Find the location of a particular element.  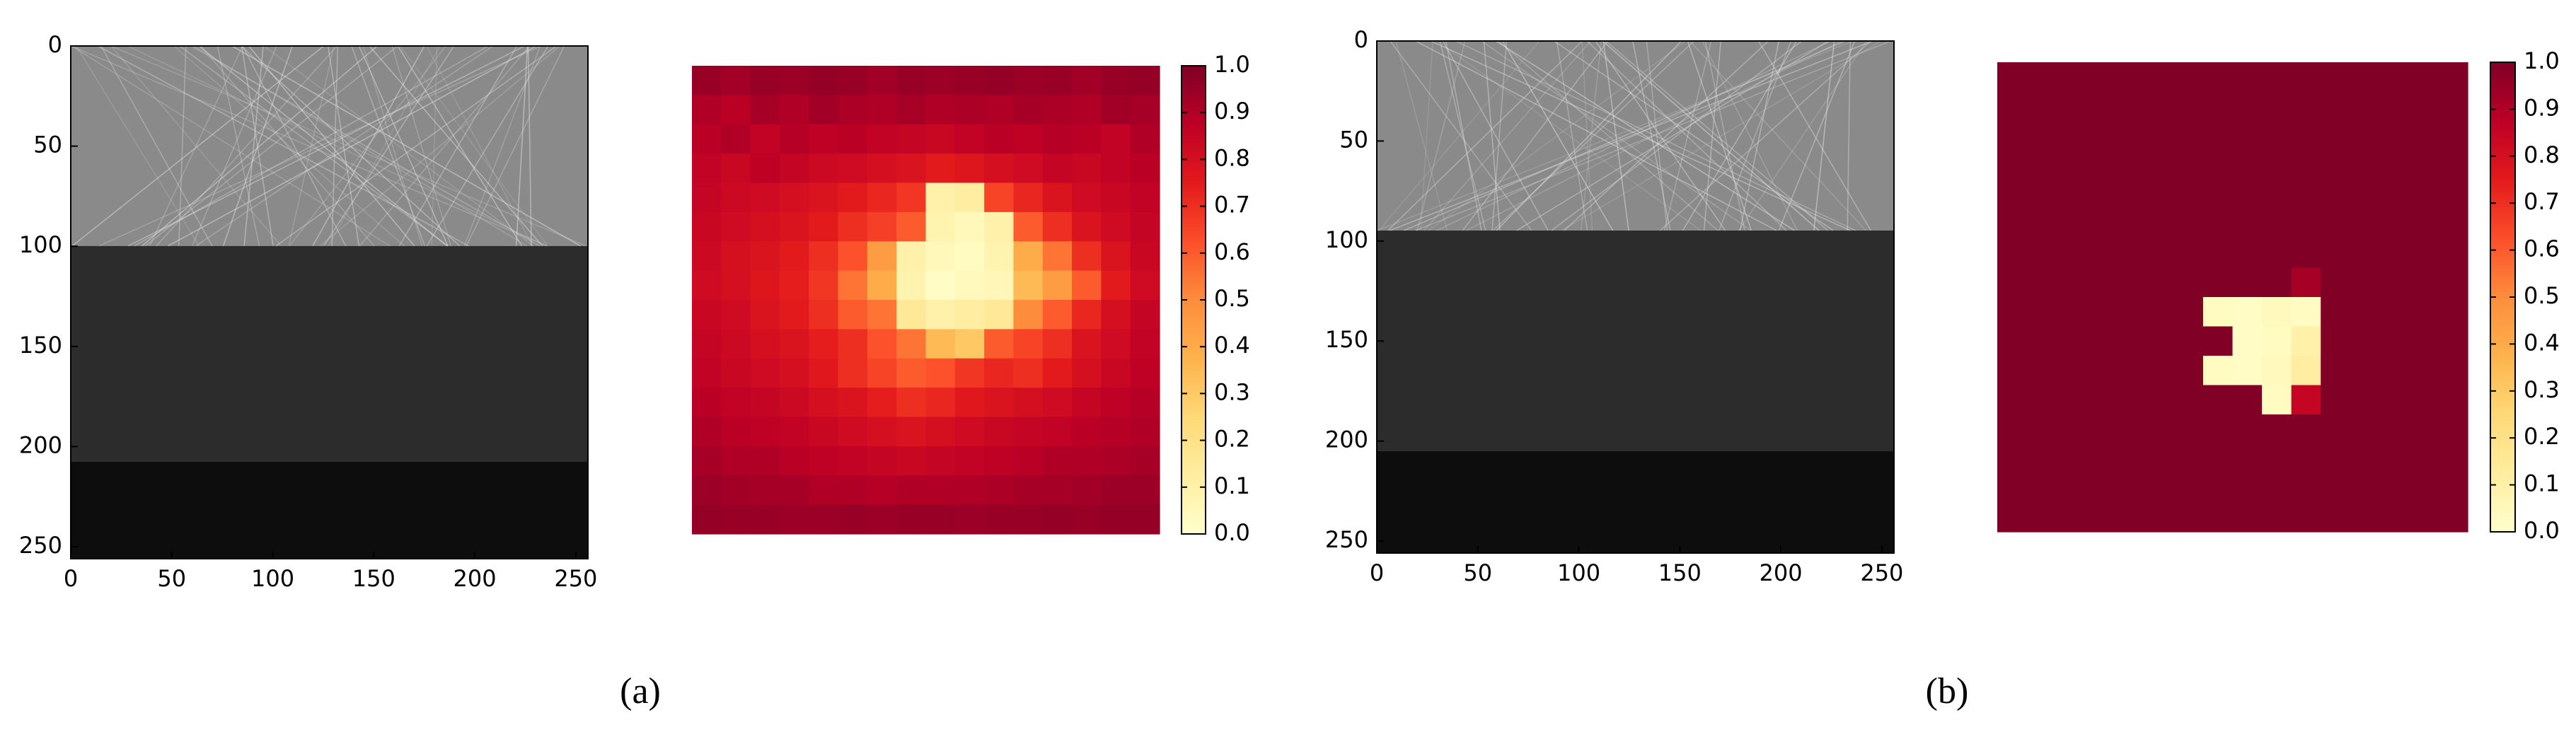

colorbar-tick-label: 0.5 is located at coordinates (1232, 299).